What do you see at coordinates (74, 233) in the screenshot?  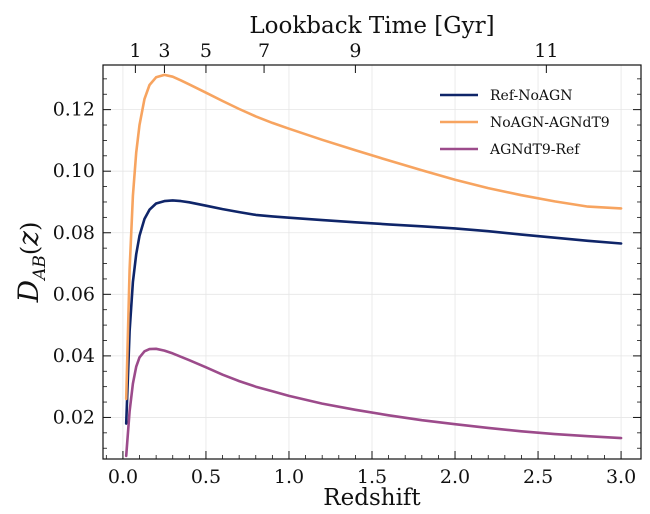 I see `y-tick-label: 0.08` at bounding box center [74, 233].